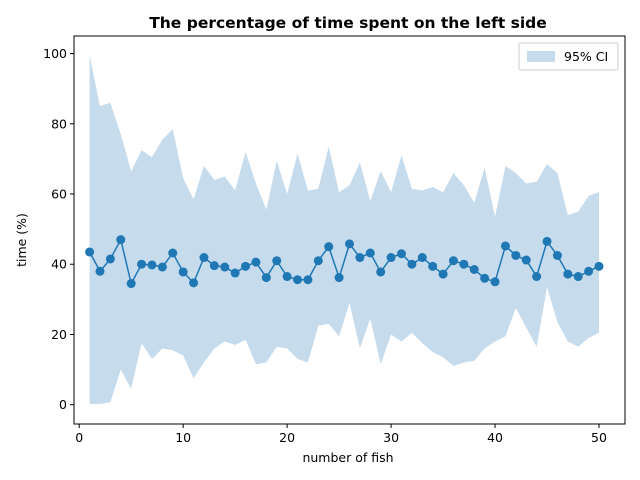  I want to click on legend-label: 95% CI, so click(586, 56).